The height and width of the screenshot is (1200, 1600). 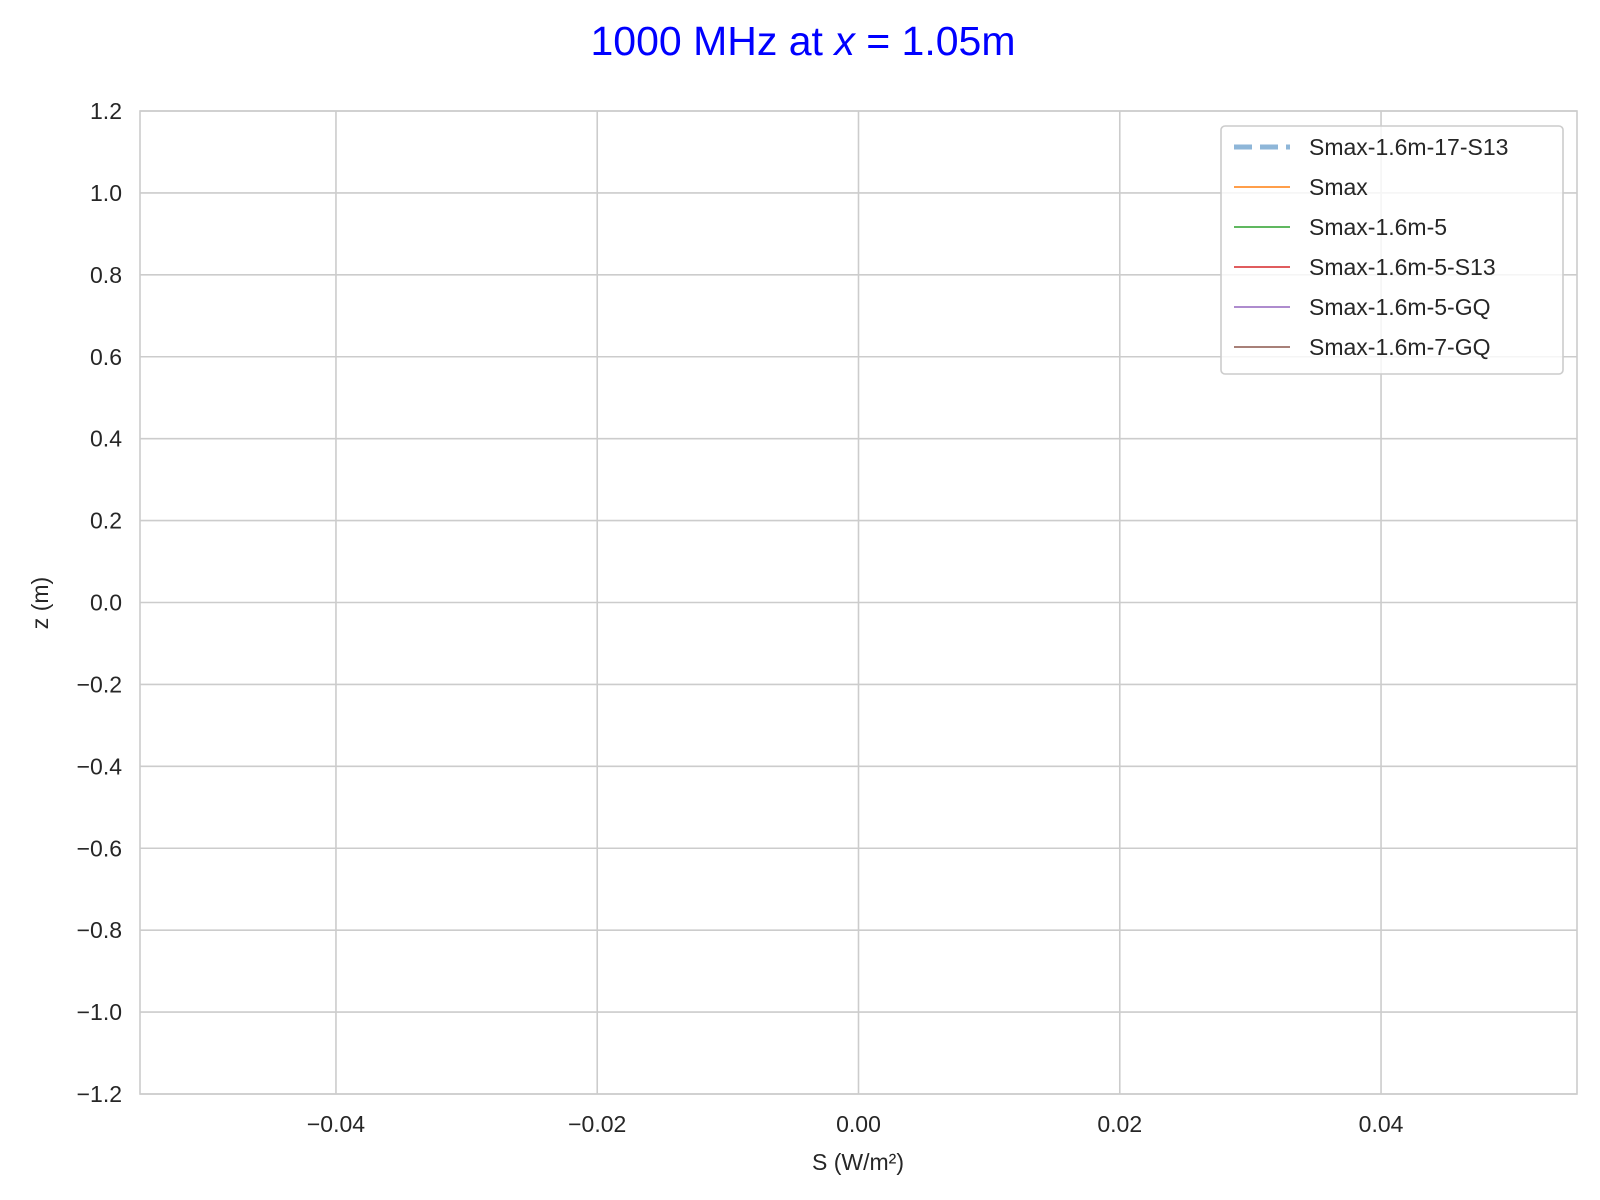 I want to click on y-tick-label: −0.6, so click(x=99, y=848).